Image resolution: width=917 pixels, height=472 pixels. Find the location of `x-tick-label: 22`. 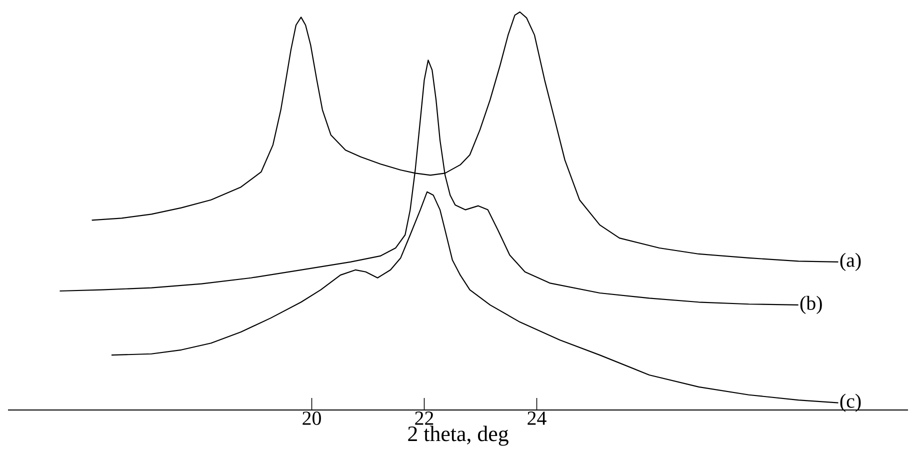

x-tick-label: 22 is located at coordinates (424, 418).